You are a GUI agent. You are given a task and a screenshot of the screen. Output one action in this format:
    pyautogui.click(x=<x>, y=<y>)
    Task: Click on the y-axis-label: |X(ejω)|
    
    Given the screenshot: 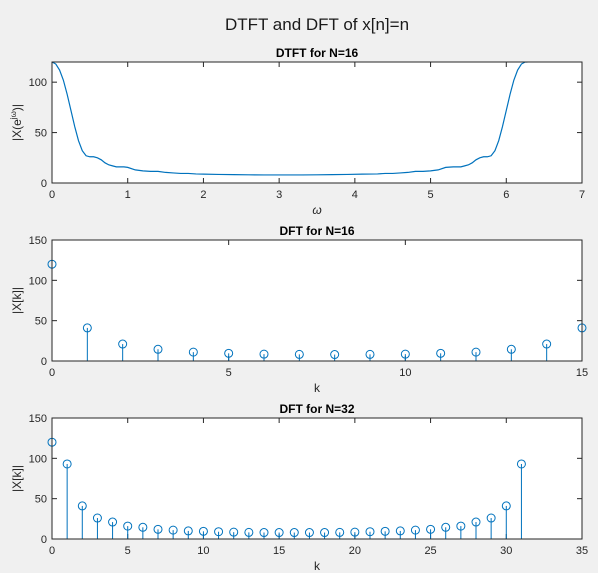 What is the action you would take?
    pyautogui.click(x=16, y=122)
    